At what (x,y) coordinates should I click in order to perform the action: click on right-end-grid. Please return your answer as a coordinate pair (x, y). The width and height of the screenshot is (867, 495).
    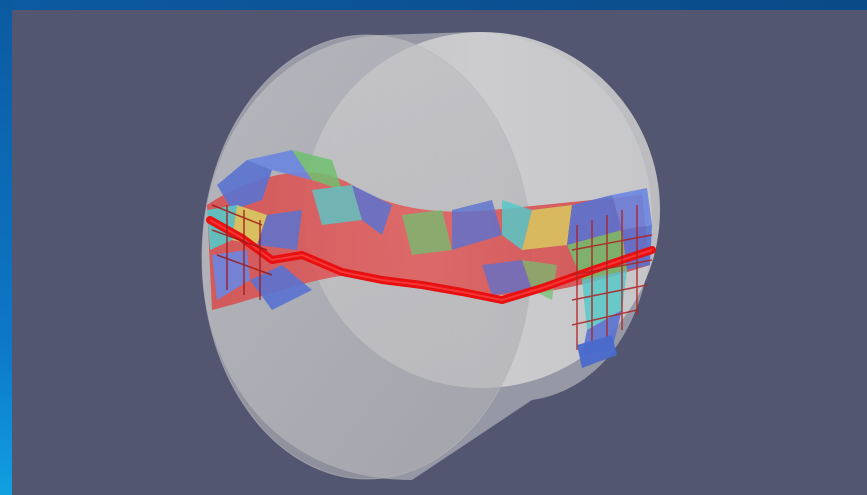
    Looking at the image, I should click on (612, 277).